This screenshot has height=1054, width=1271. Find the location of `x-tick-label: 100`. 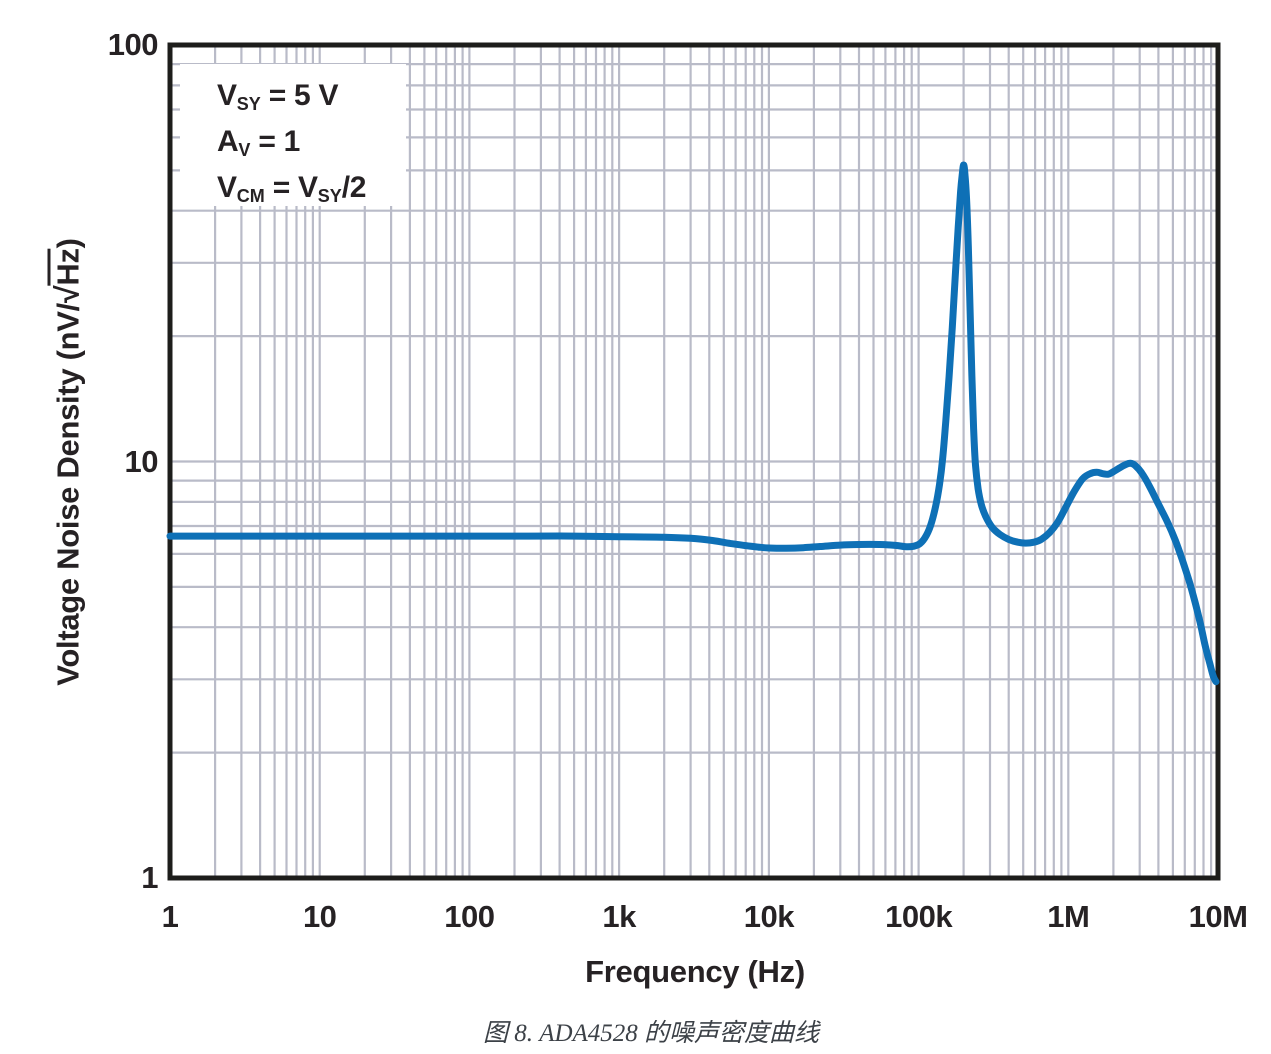

x-tick-label: 100 is located at coordinates (469, 916).